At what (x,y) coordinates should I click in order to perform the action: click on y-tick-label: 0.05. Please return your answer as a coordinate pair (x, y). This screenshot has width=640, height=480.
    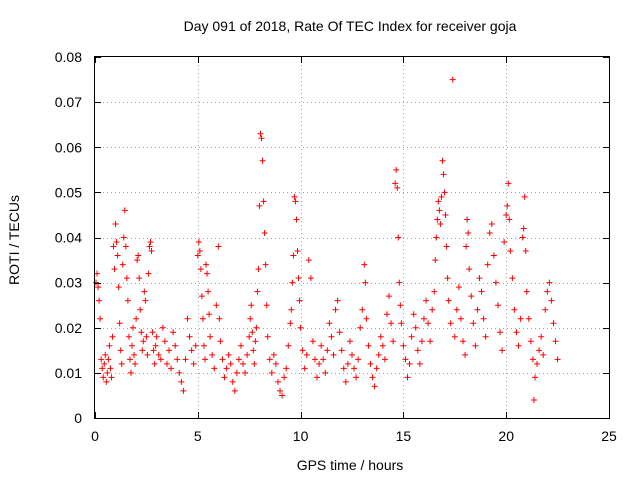
    Looking at the image, I should click on (68, 192).